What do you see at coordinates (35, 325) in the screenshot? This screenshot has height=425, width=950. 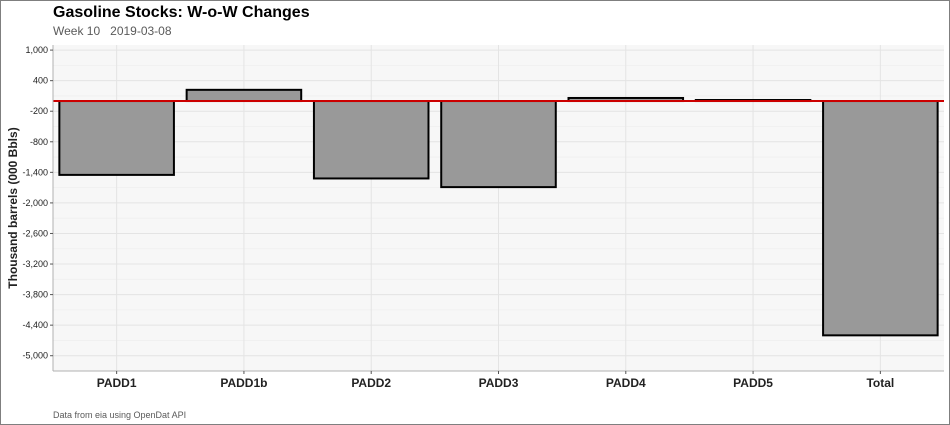 I see `y-tick-label: -4,400` at bounding box center [35, 325].